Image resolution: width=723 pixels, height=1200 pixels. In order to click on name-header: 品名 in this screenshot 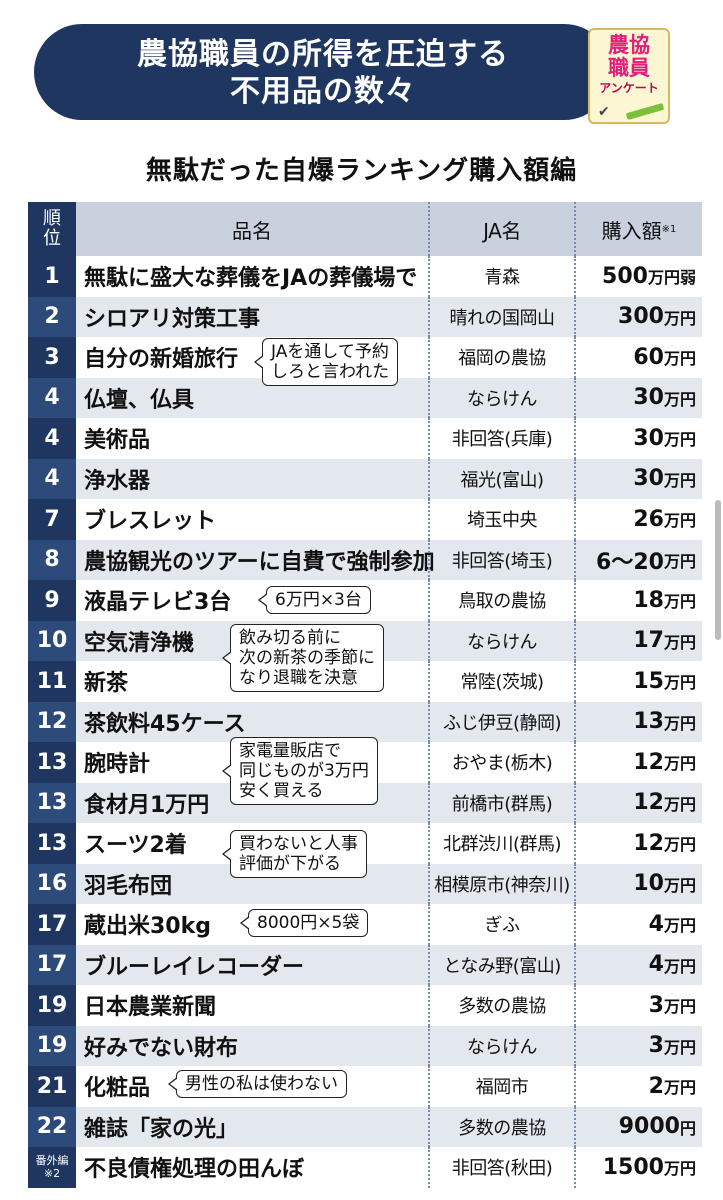, I will do `click(252, 230)`.